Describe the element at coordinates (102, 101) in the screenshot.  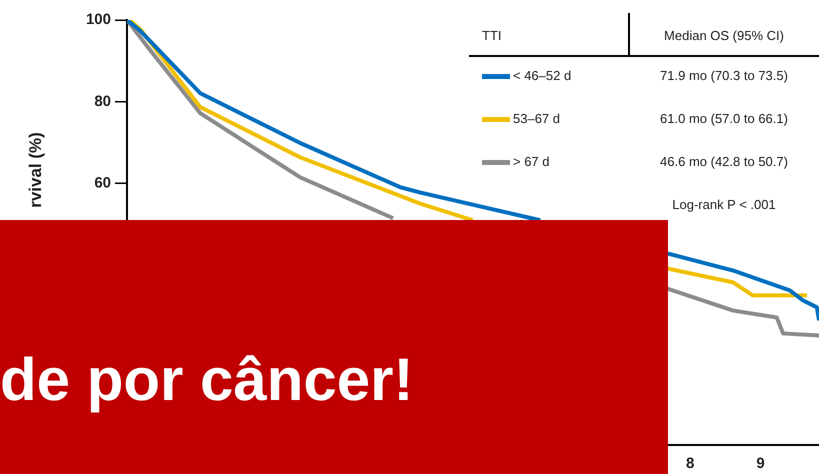
I see `y-tick-label: 80` at that location.